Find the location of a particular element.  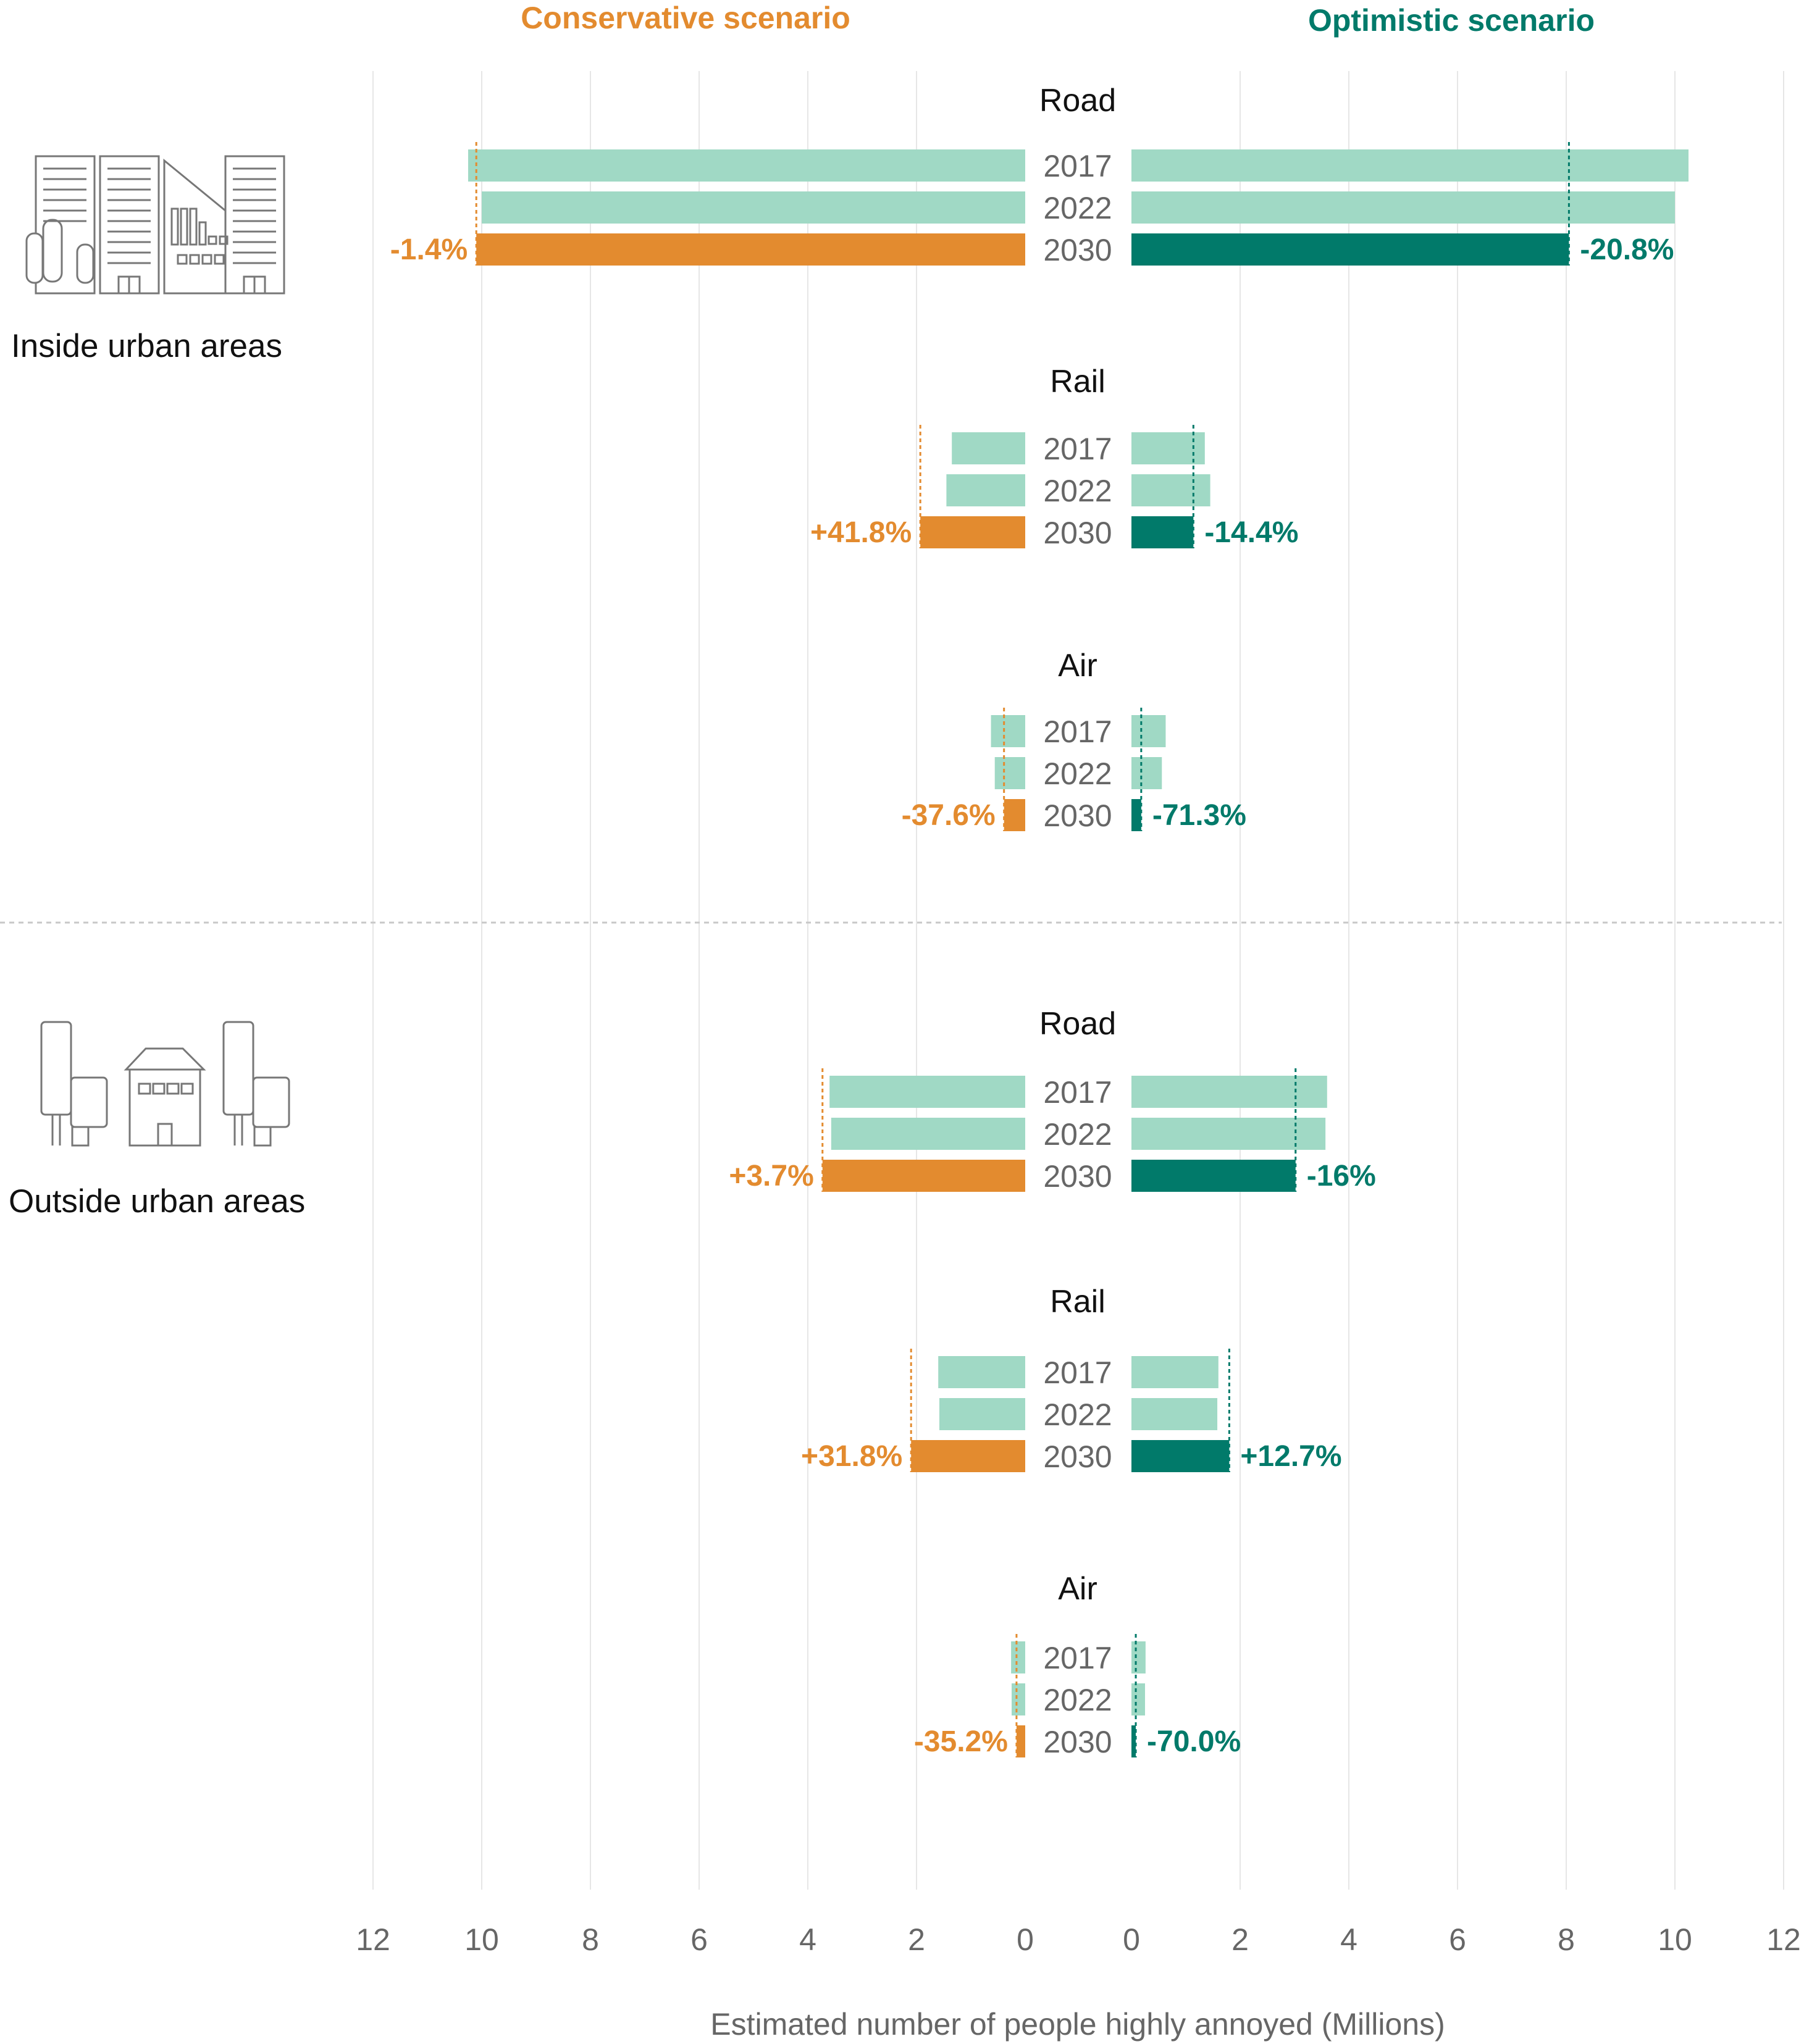

x-tick-right: 12 is located at coordinates (1783, 1939).